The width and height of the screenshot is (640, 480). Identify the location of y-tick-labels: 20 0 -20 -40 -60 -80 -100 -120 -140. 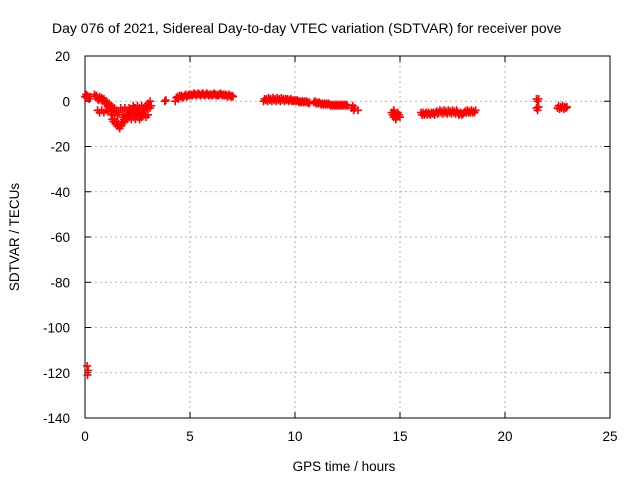
(56, 237).